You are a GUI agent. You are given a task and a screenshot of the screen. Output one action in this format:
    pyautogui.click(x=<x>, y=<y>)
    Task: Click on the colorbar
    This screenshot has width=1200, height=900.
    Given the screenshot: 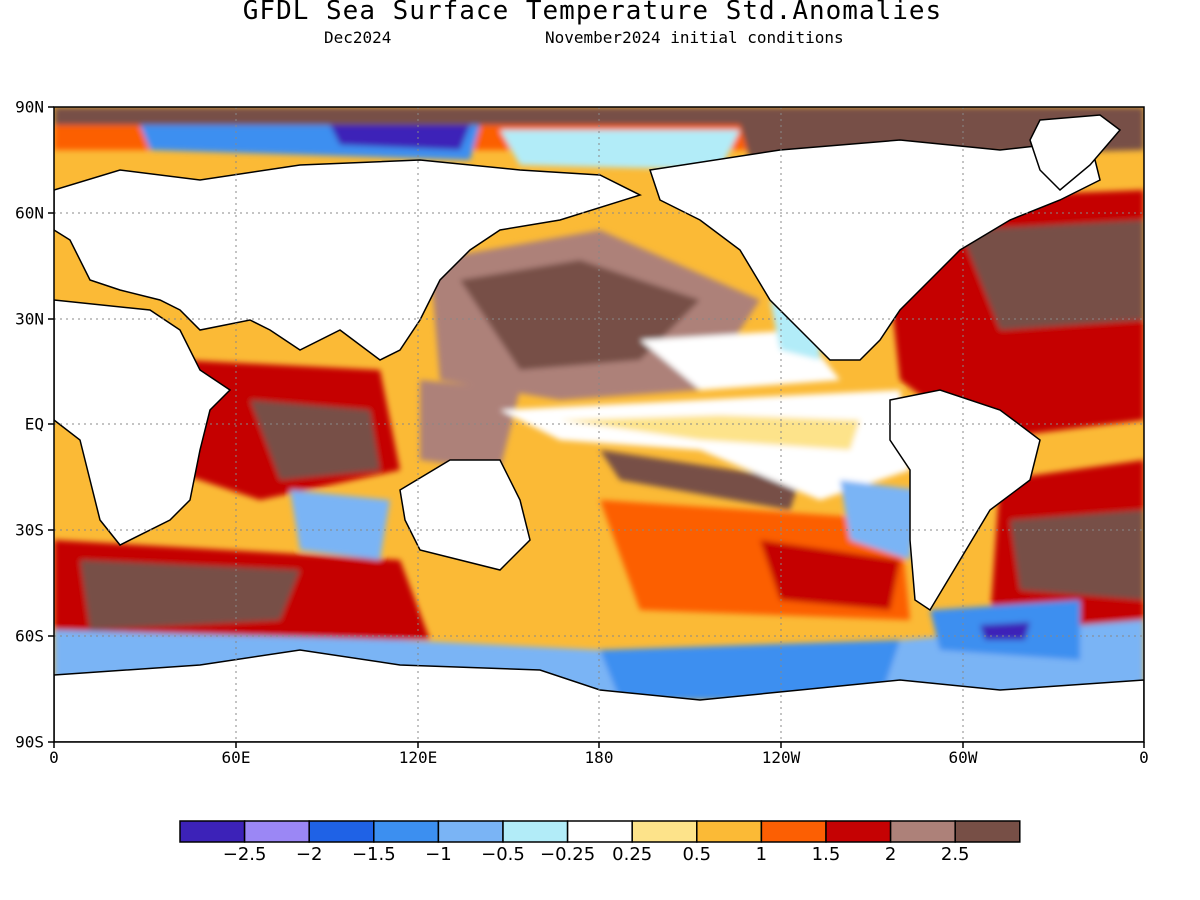 What is the action you would take?
    pyautogui.click(x=600, y=831)
    